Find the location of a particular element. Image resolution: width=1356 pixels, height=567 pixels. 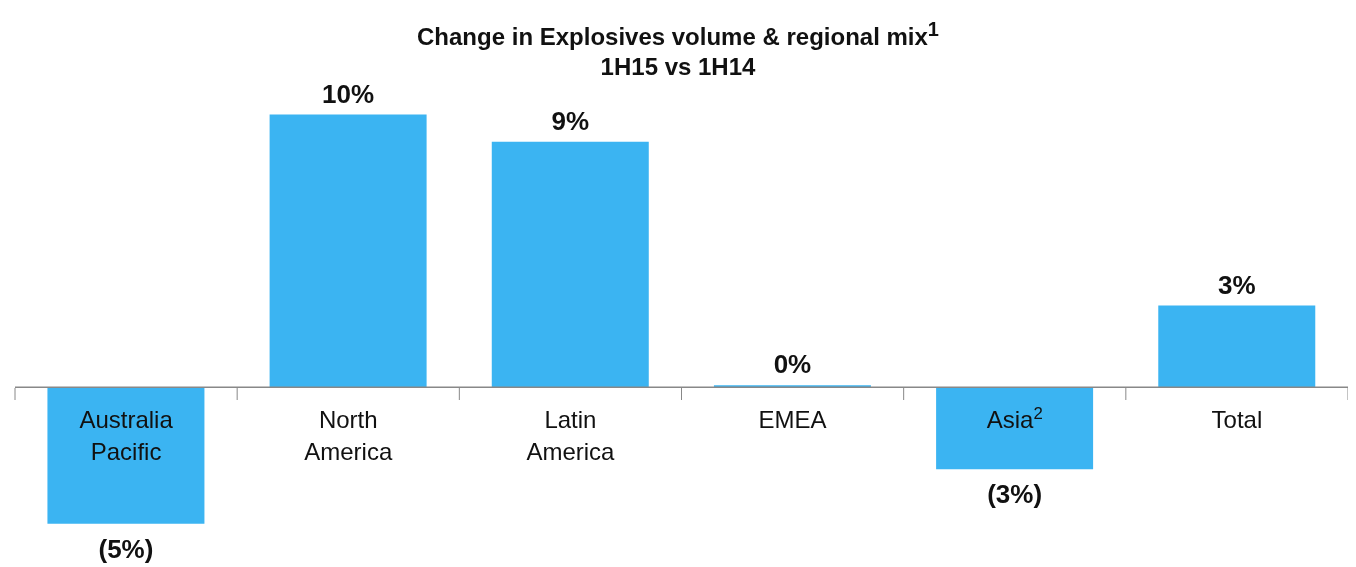

x-tick-label: Australia Pacific is located at coordinates (126, 435).